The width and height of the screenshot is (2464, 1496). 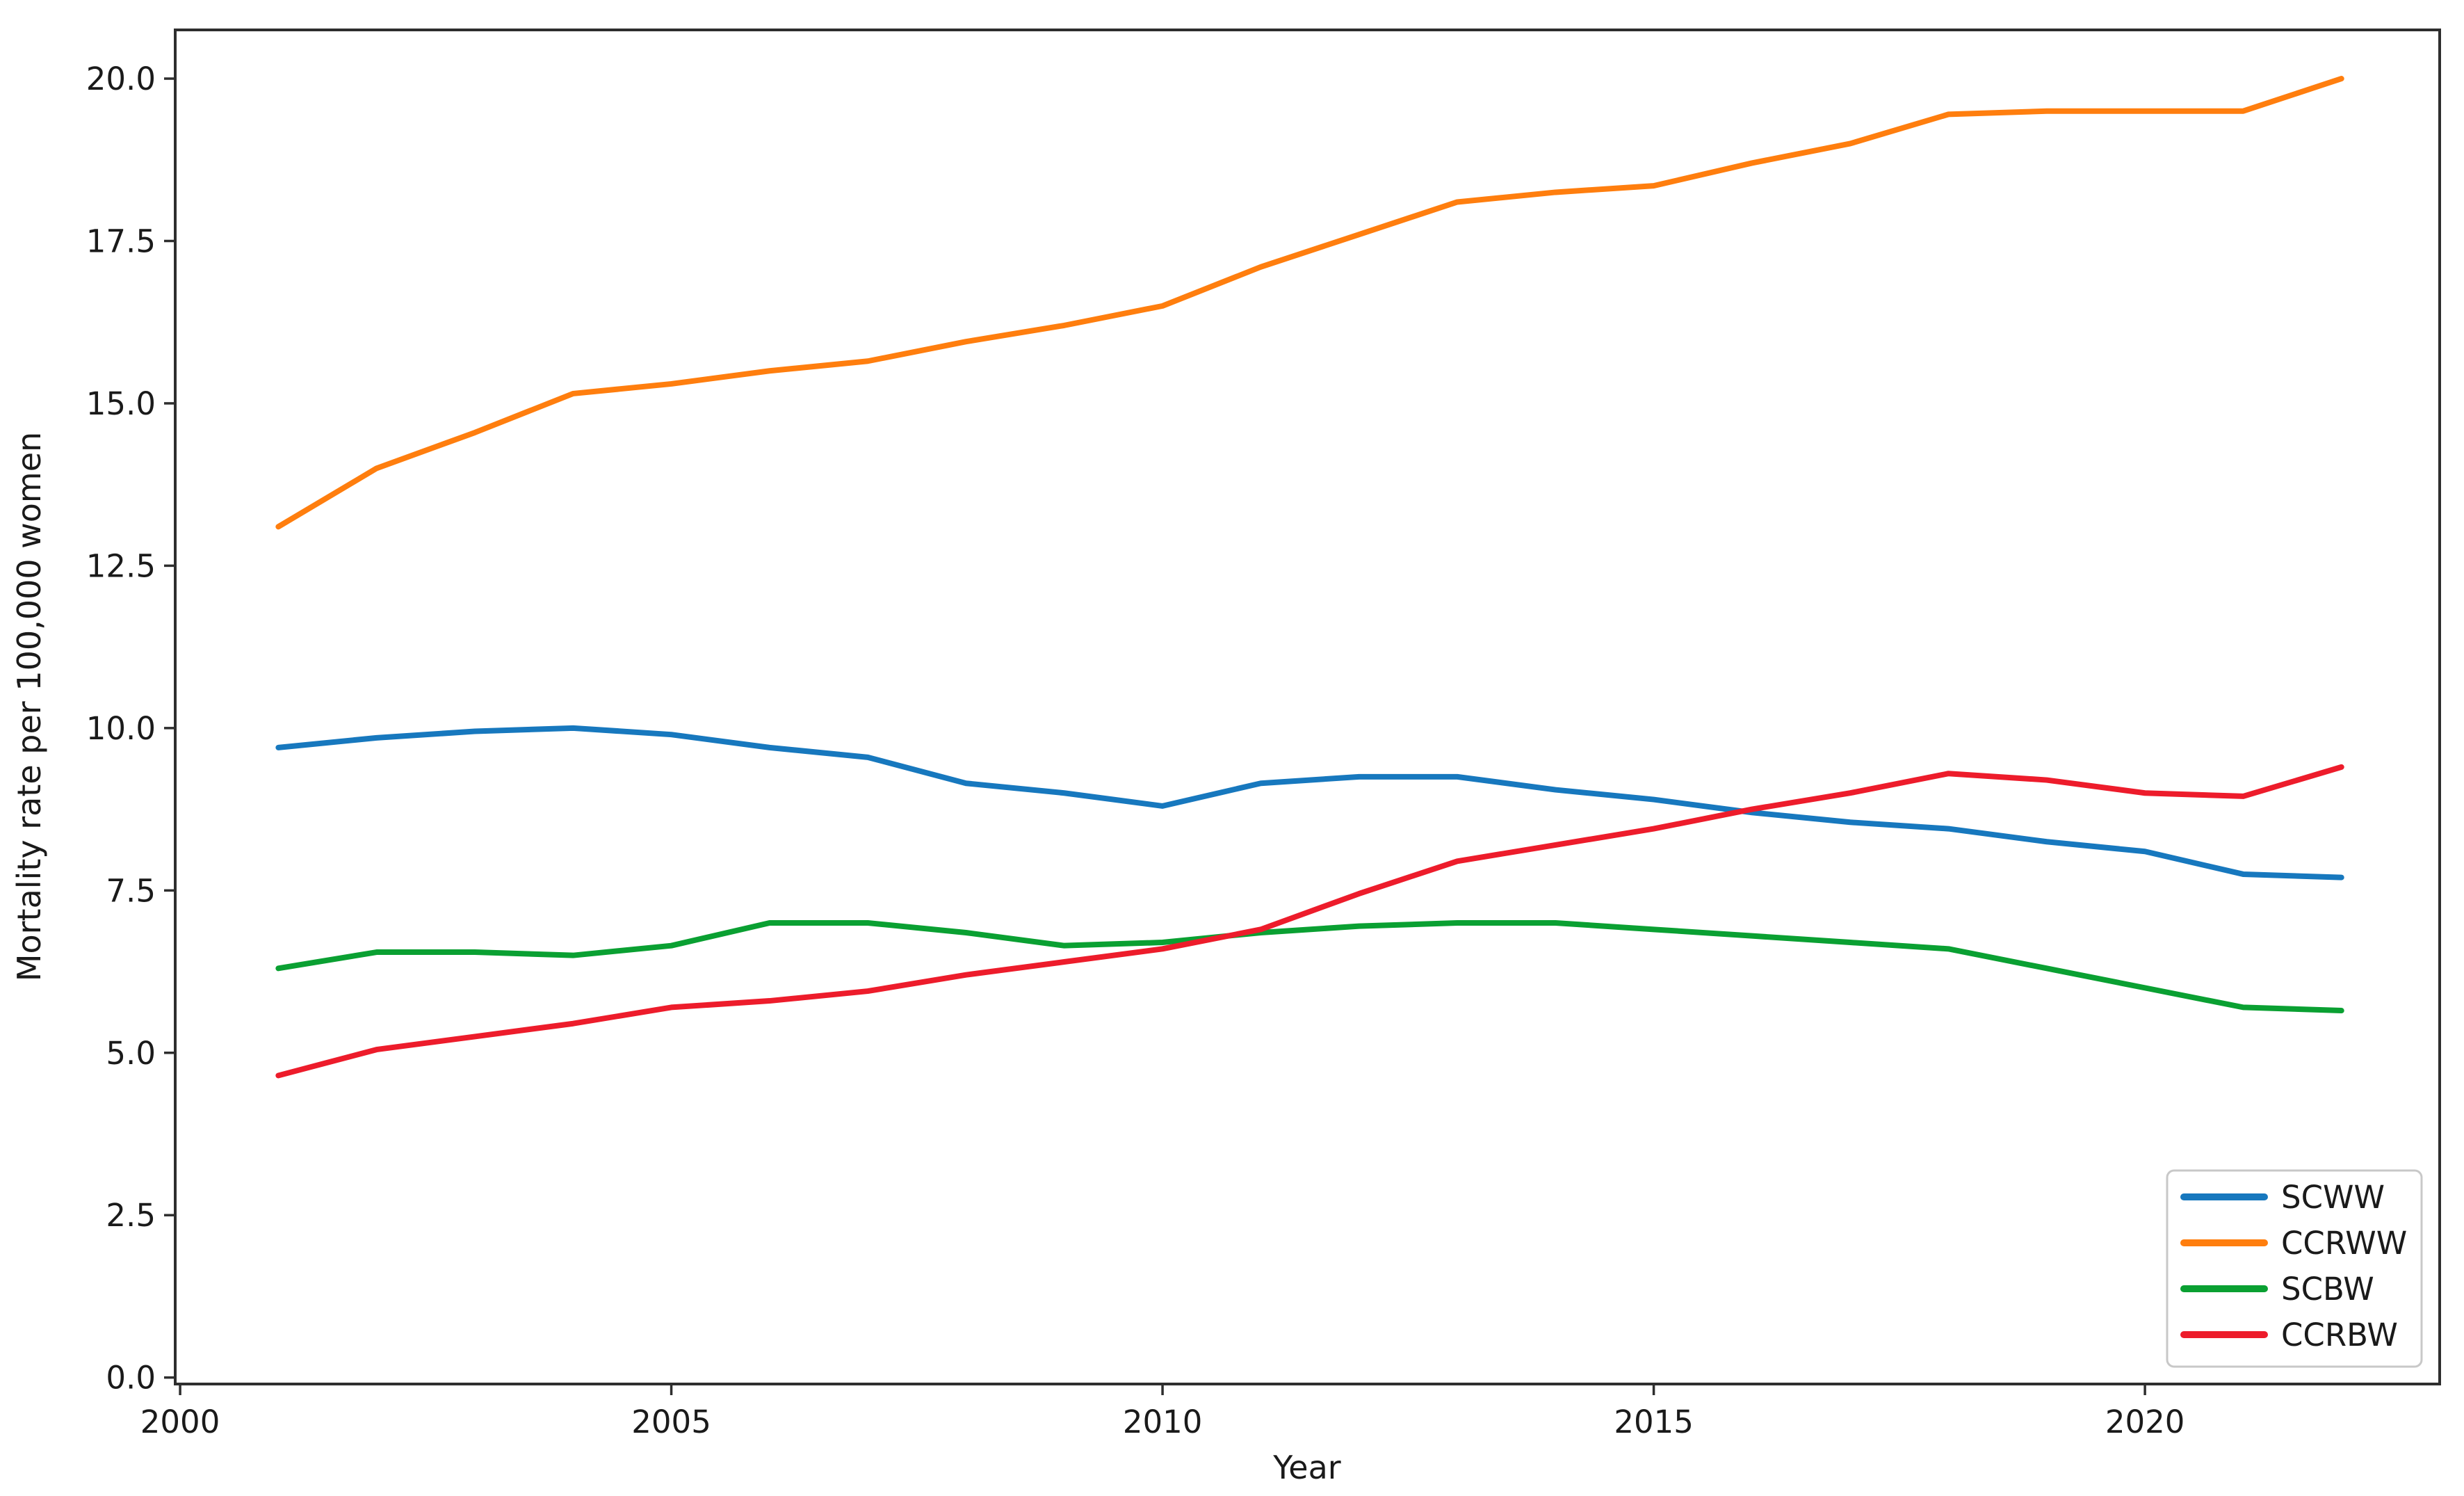 What do you see at coordinates (2344, 1243) in the screenshot?
I see `legend-label-CCRWW: CCRWW` at bounding box center [2344, 1243].